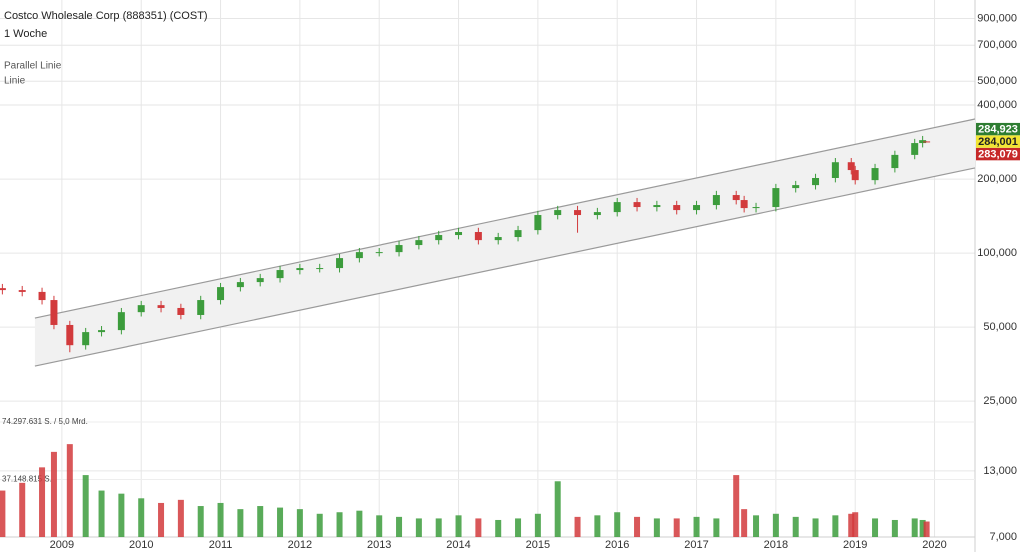 This screenshot has height=552, width=1024. Describe the element at coordinates (62, 545) in the screenshot. I see `x-tick-label: 2009` at that location.